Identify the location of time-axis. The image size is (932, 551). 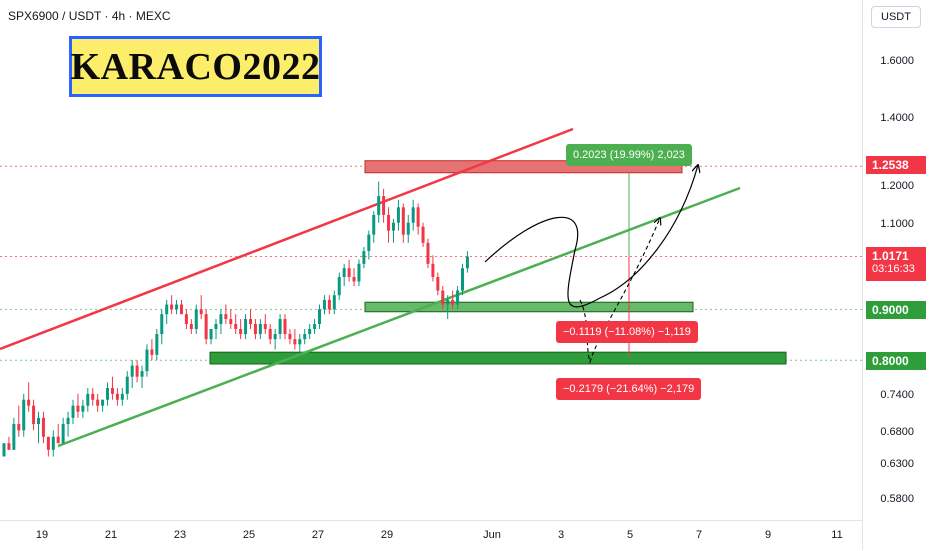
(431, 535).